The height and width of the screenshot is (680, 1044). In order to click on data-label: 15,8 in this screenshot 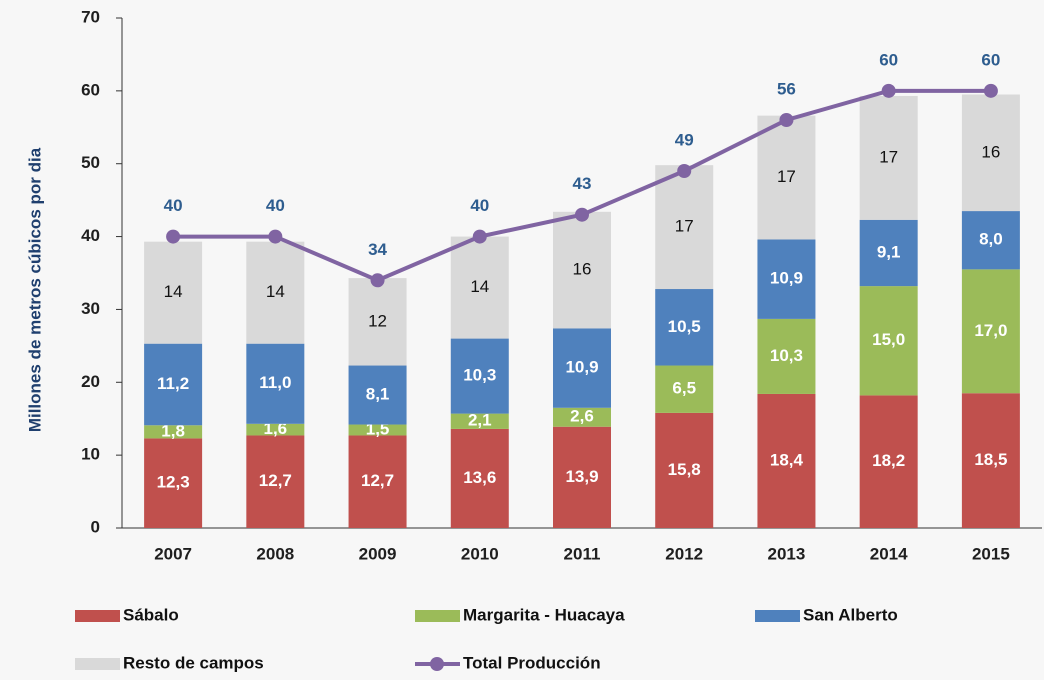, I will do `click(684, 469)`.